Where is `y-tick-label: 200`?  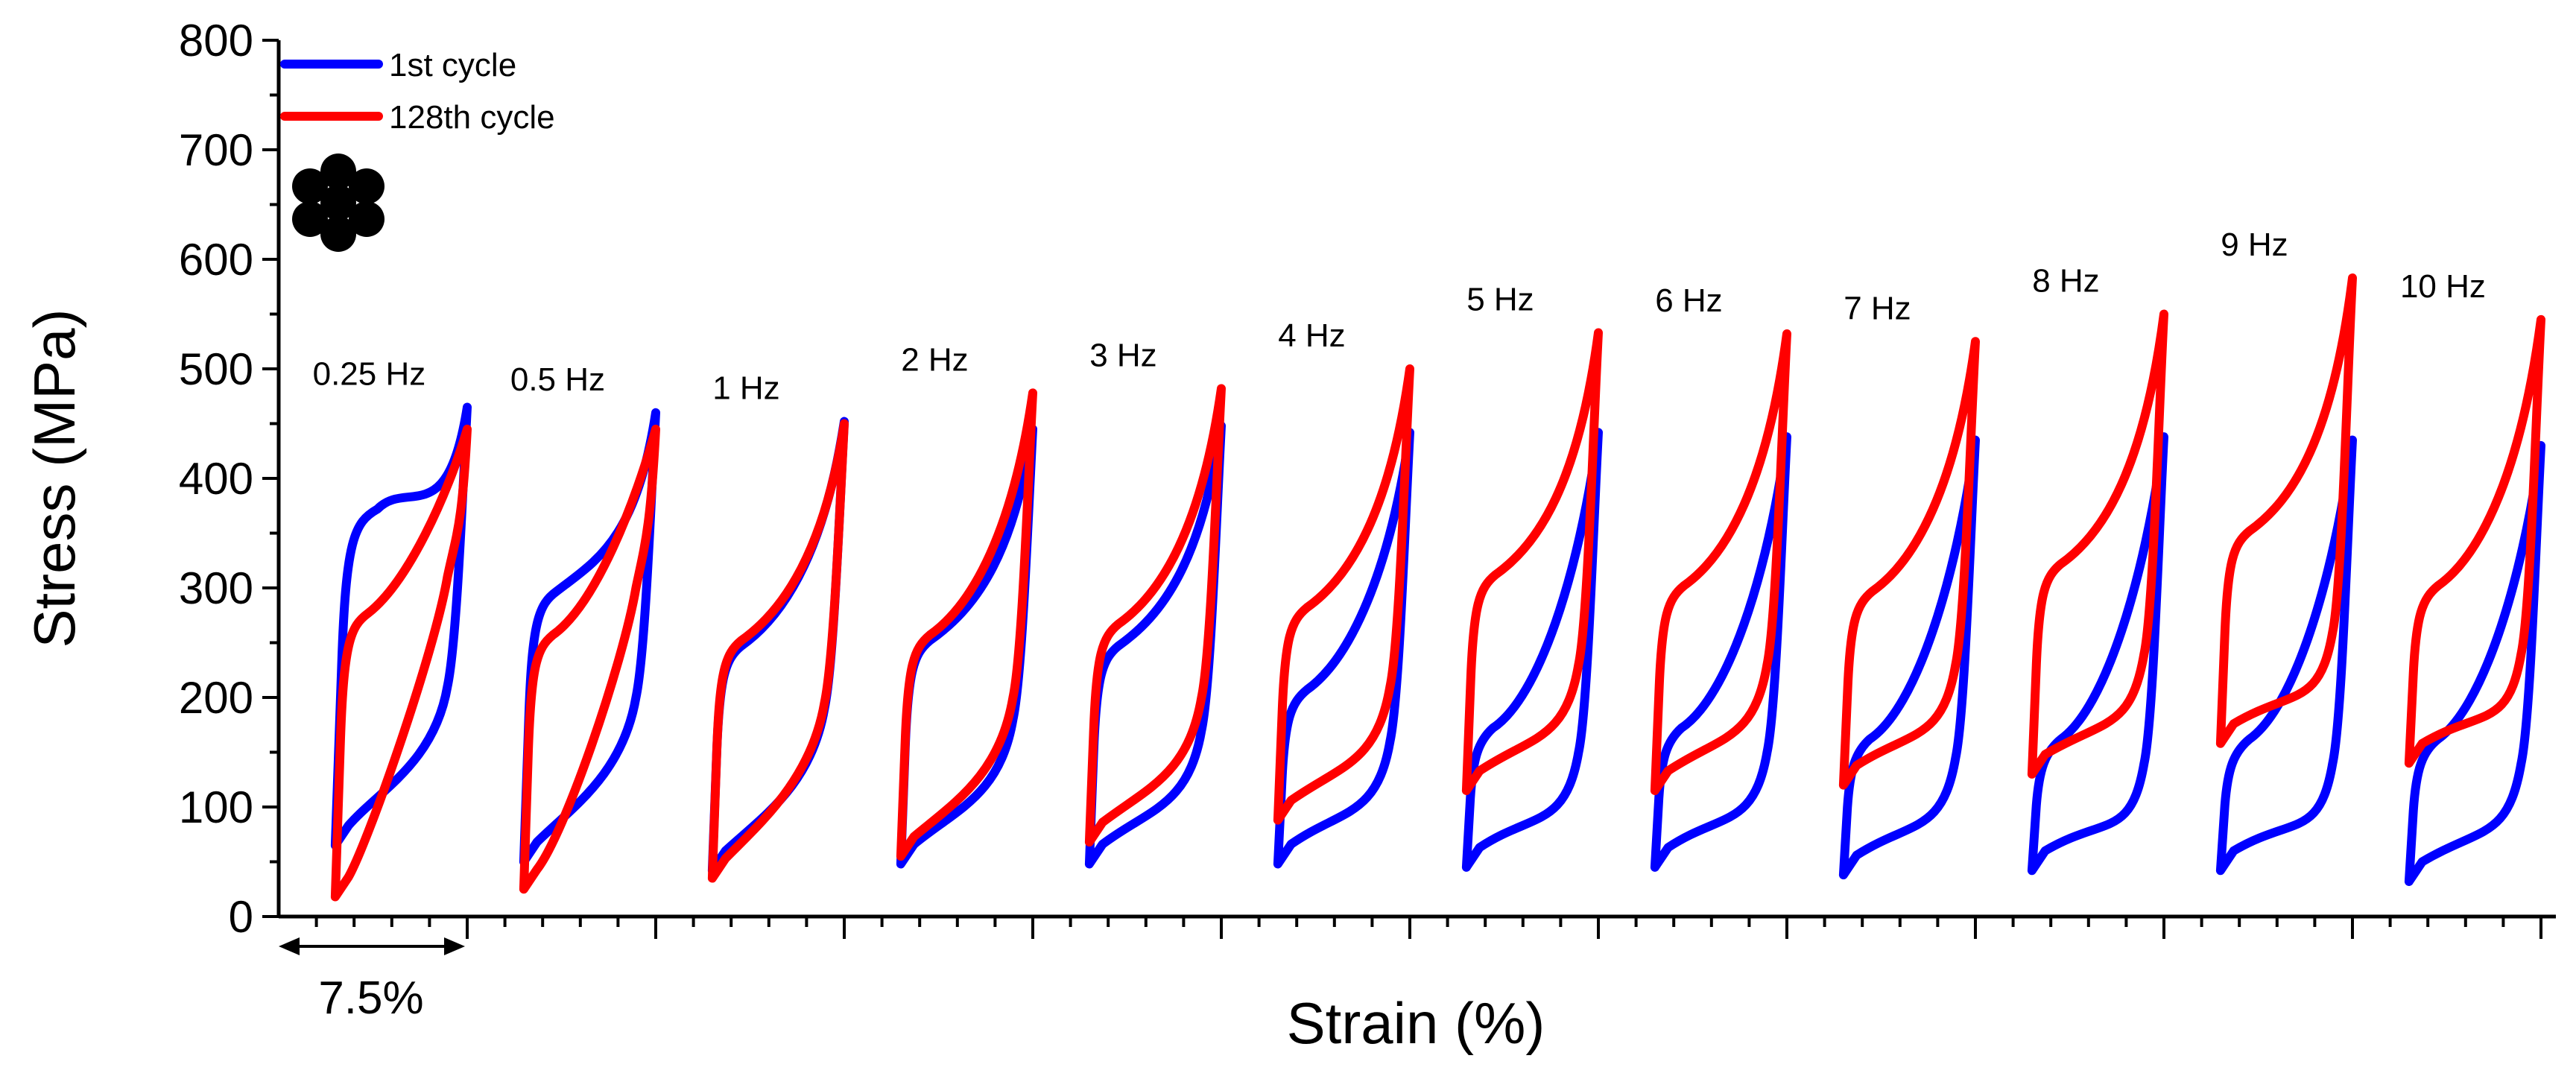
y-tick-label: 200 is located at coordinates (216, 698).